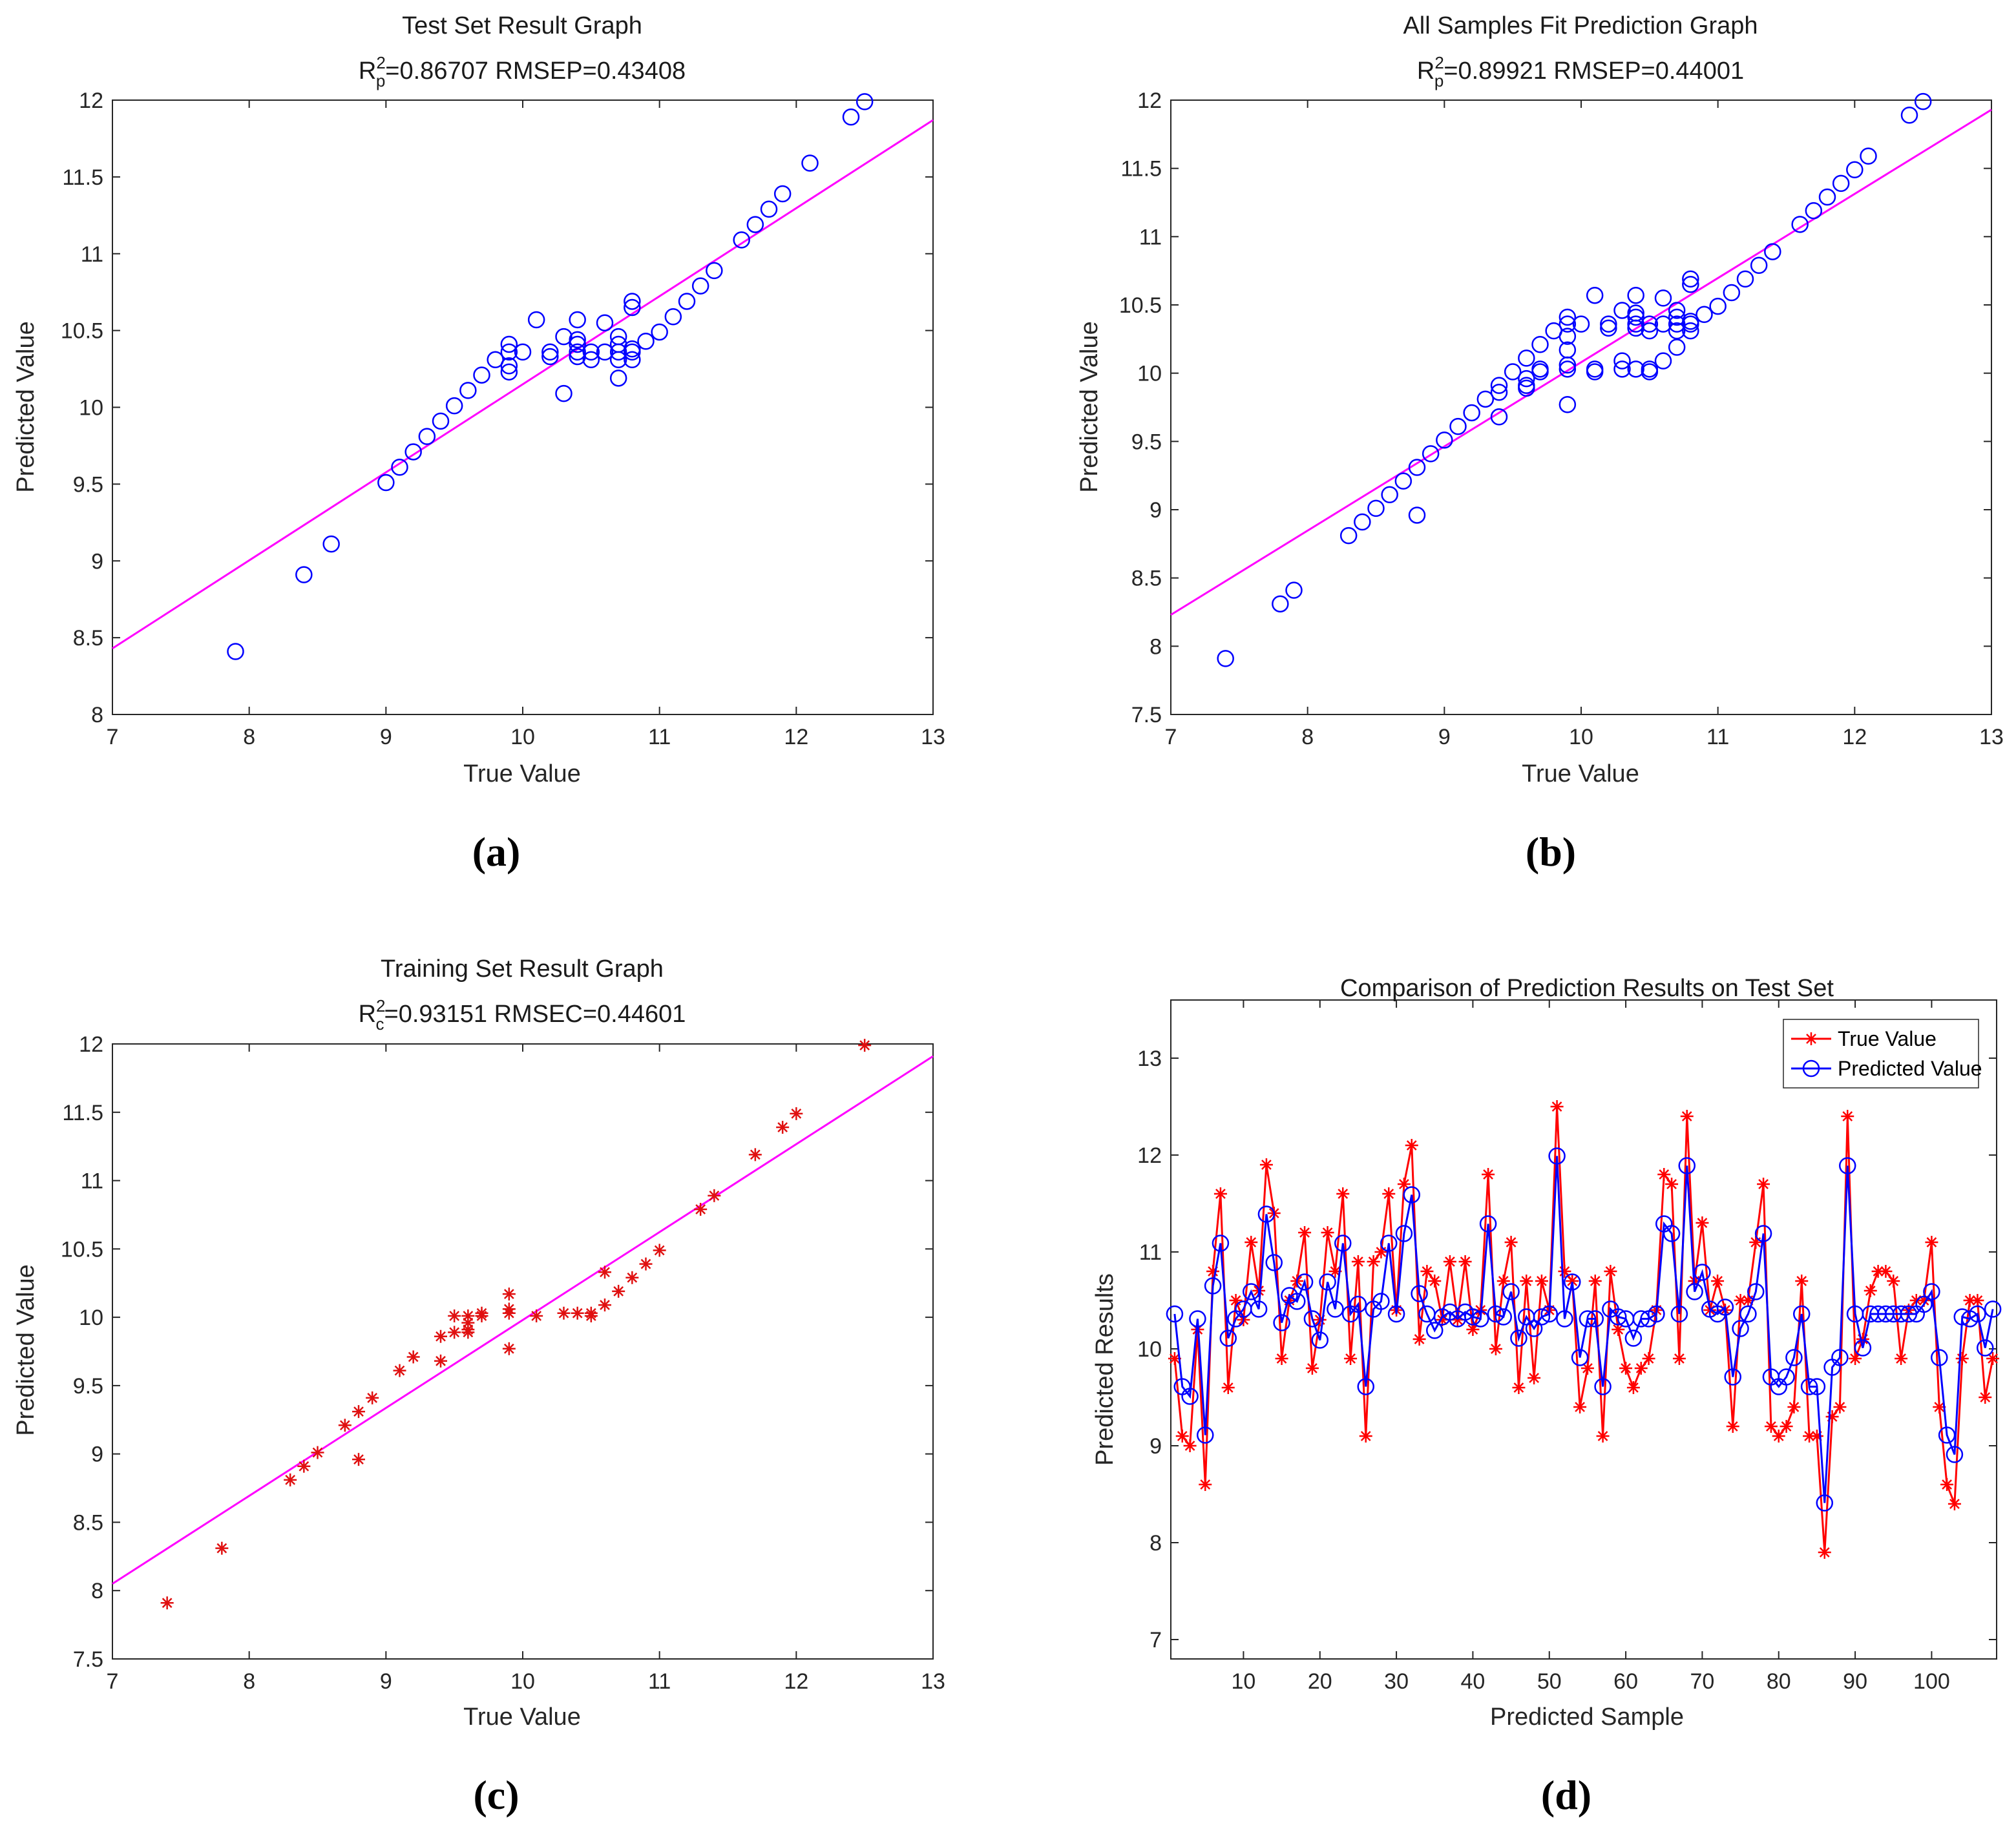  I want to click on panel-a-x-tick-label: 10, so click(522, 737).